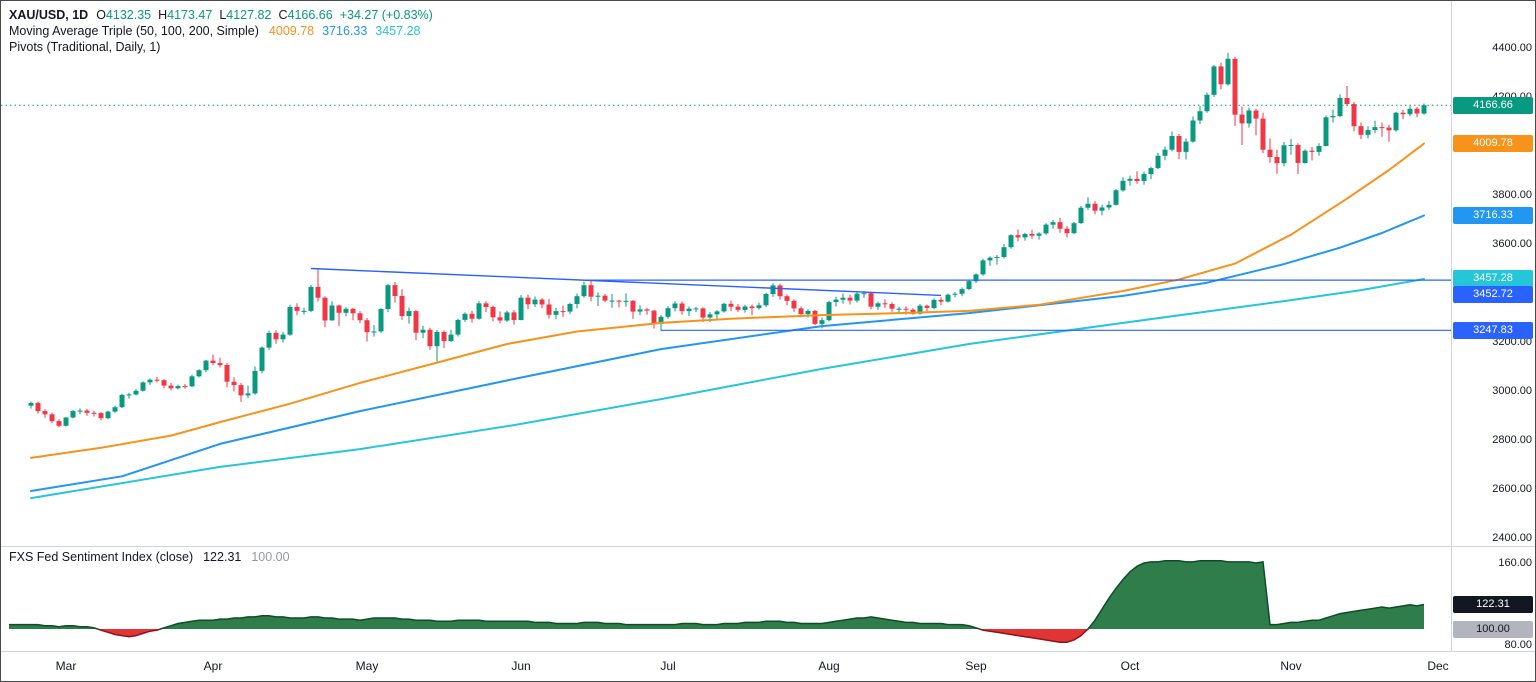  I want to click on sentiment-area-positive, so click(716, 601).